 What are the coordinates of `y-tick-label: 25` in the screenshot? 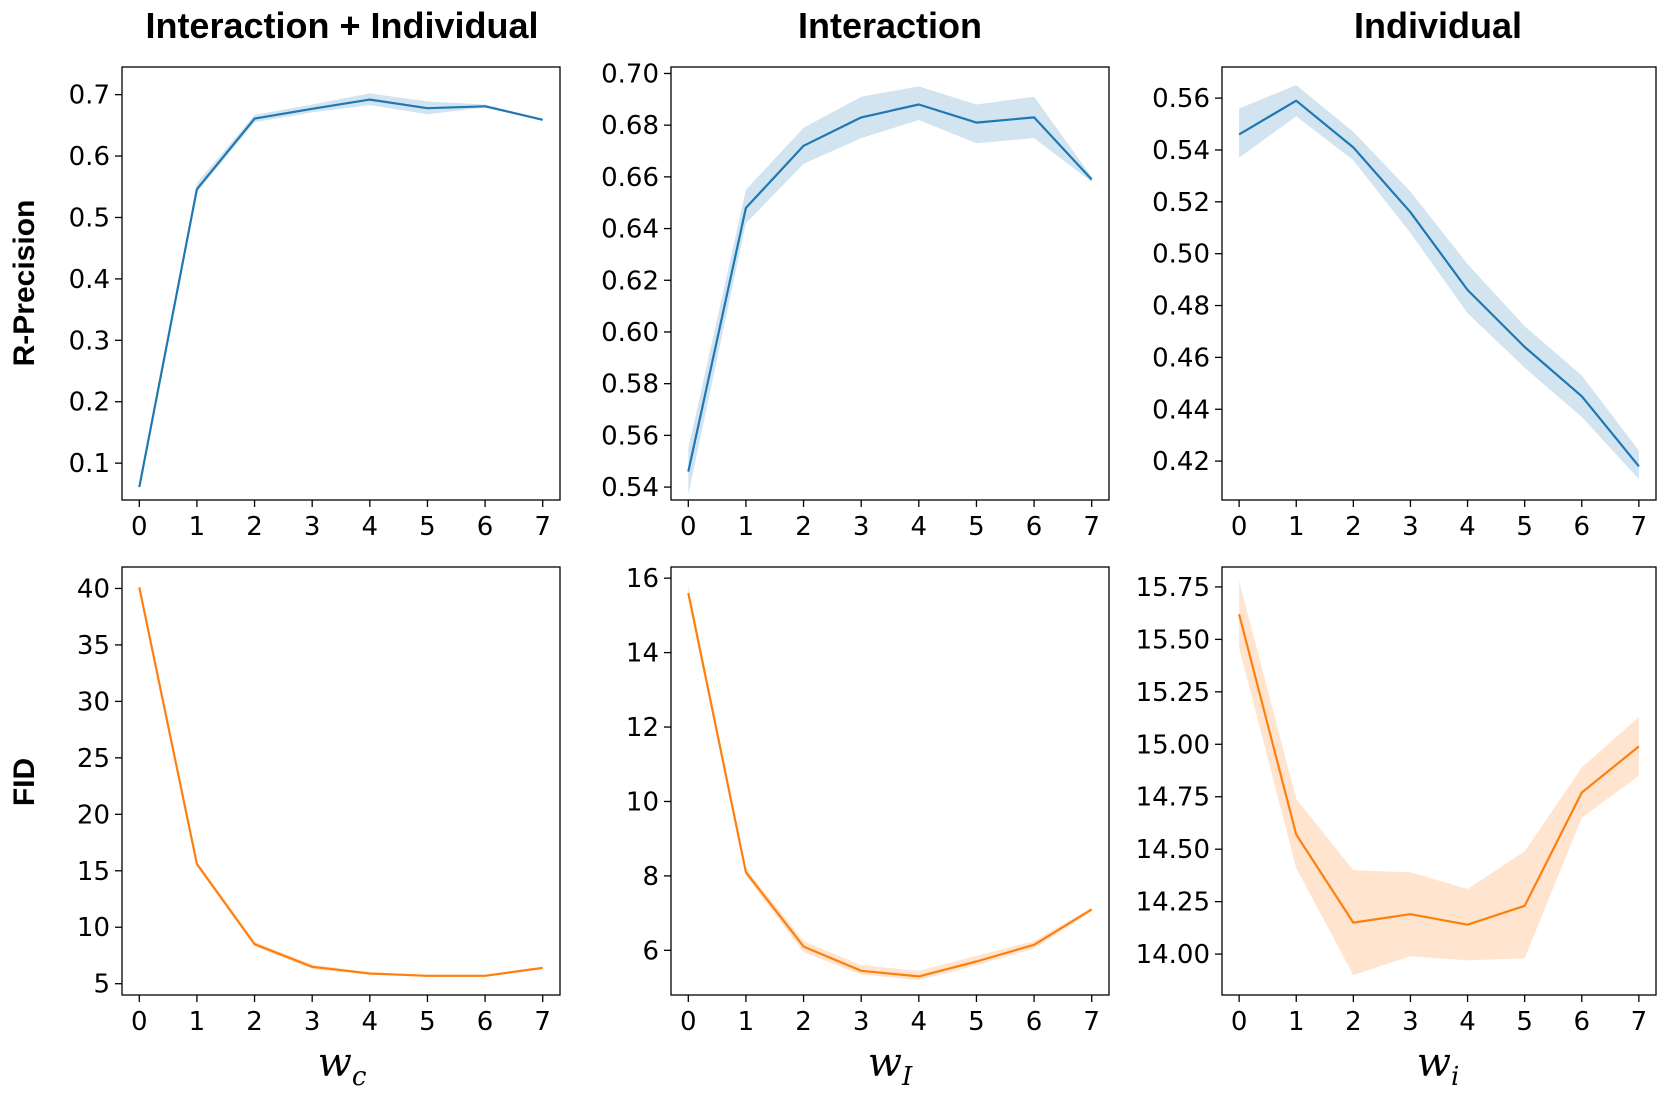 It's located at (93, 759).